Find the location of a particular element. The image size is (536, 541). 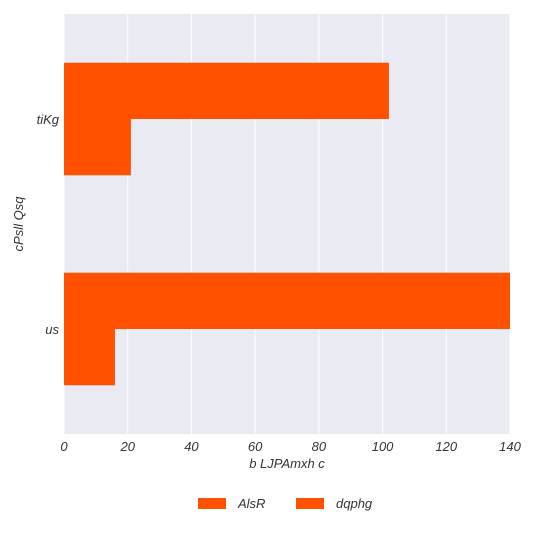

y-tick-label: tiKg is located at coordinates (48, 119).